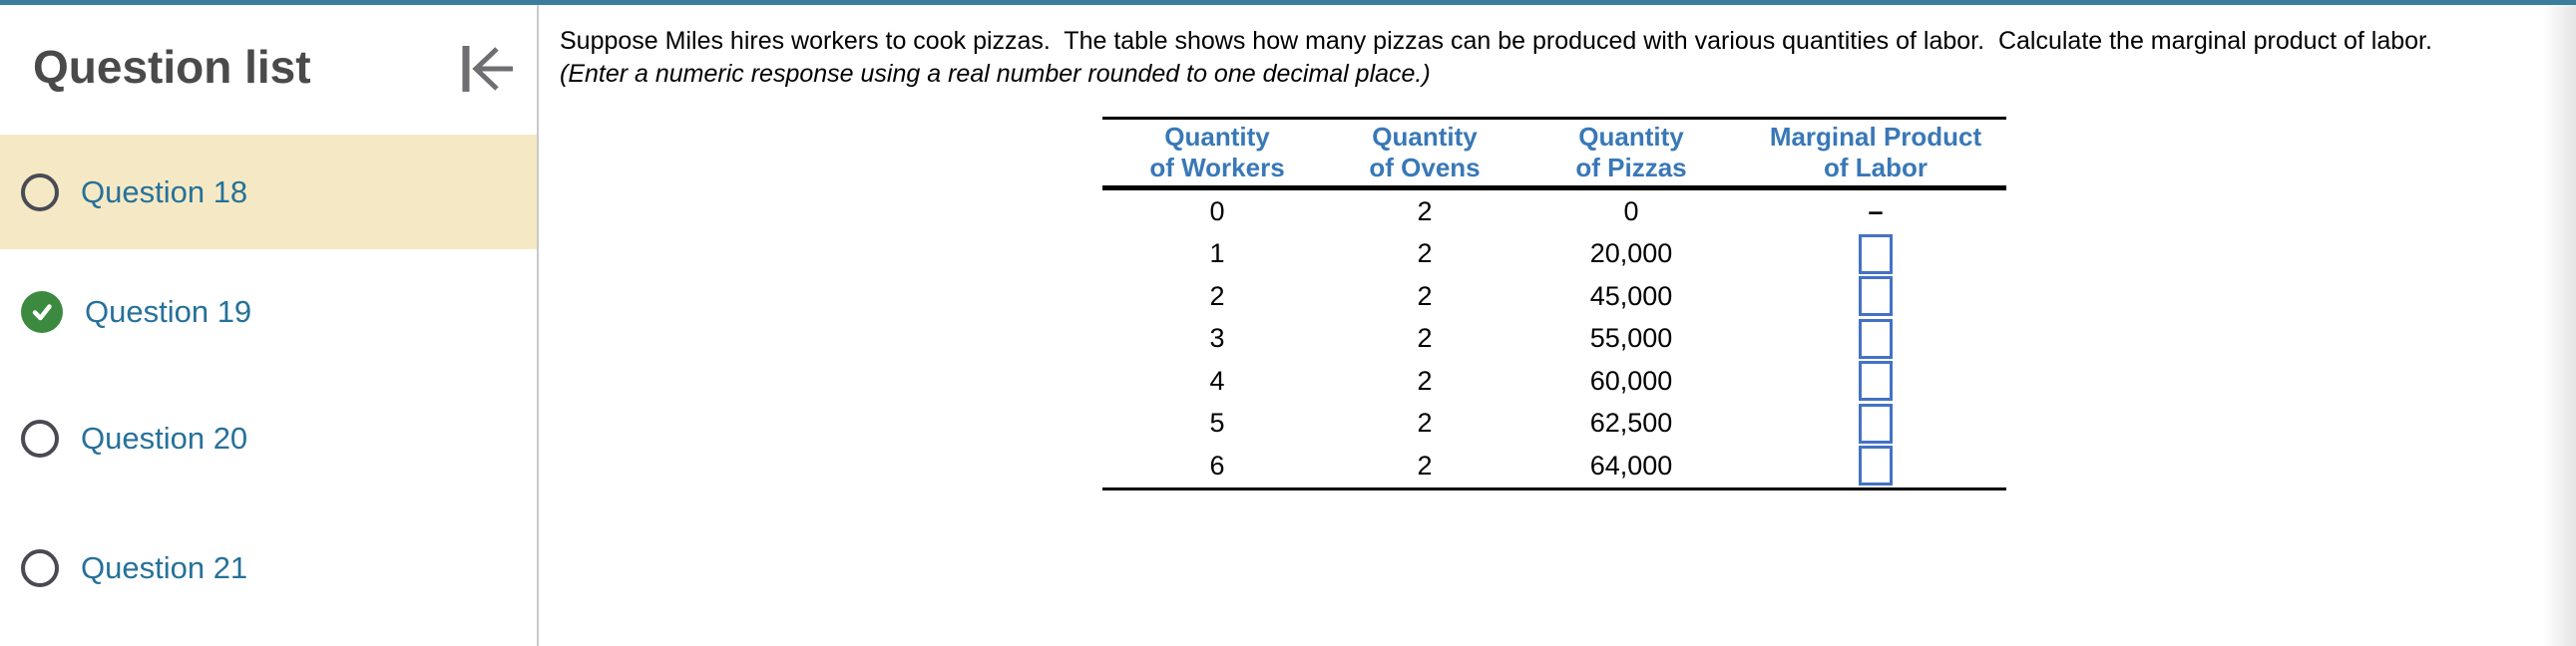 The width and height of the screenshot is (2576, 646). Describe the element at coordinates (1554, 466) in the screenshot. I see `table-row: 6 2 64,000` at that location.